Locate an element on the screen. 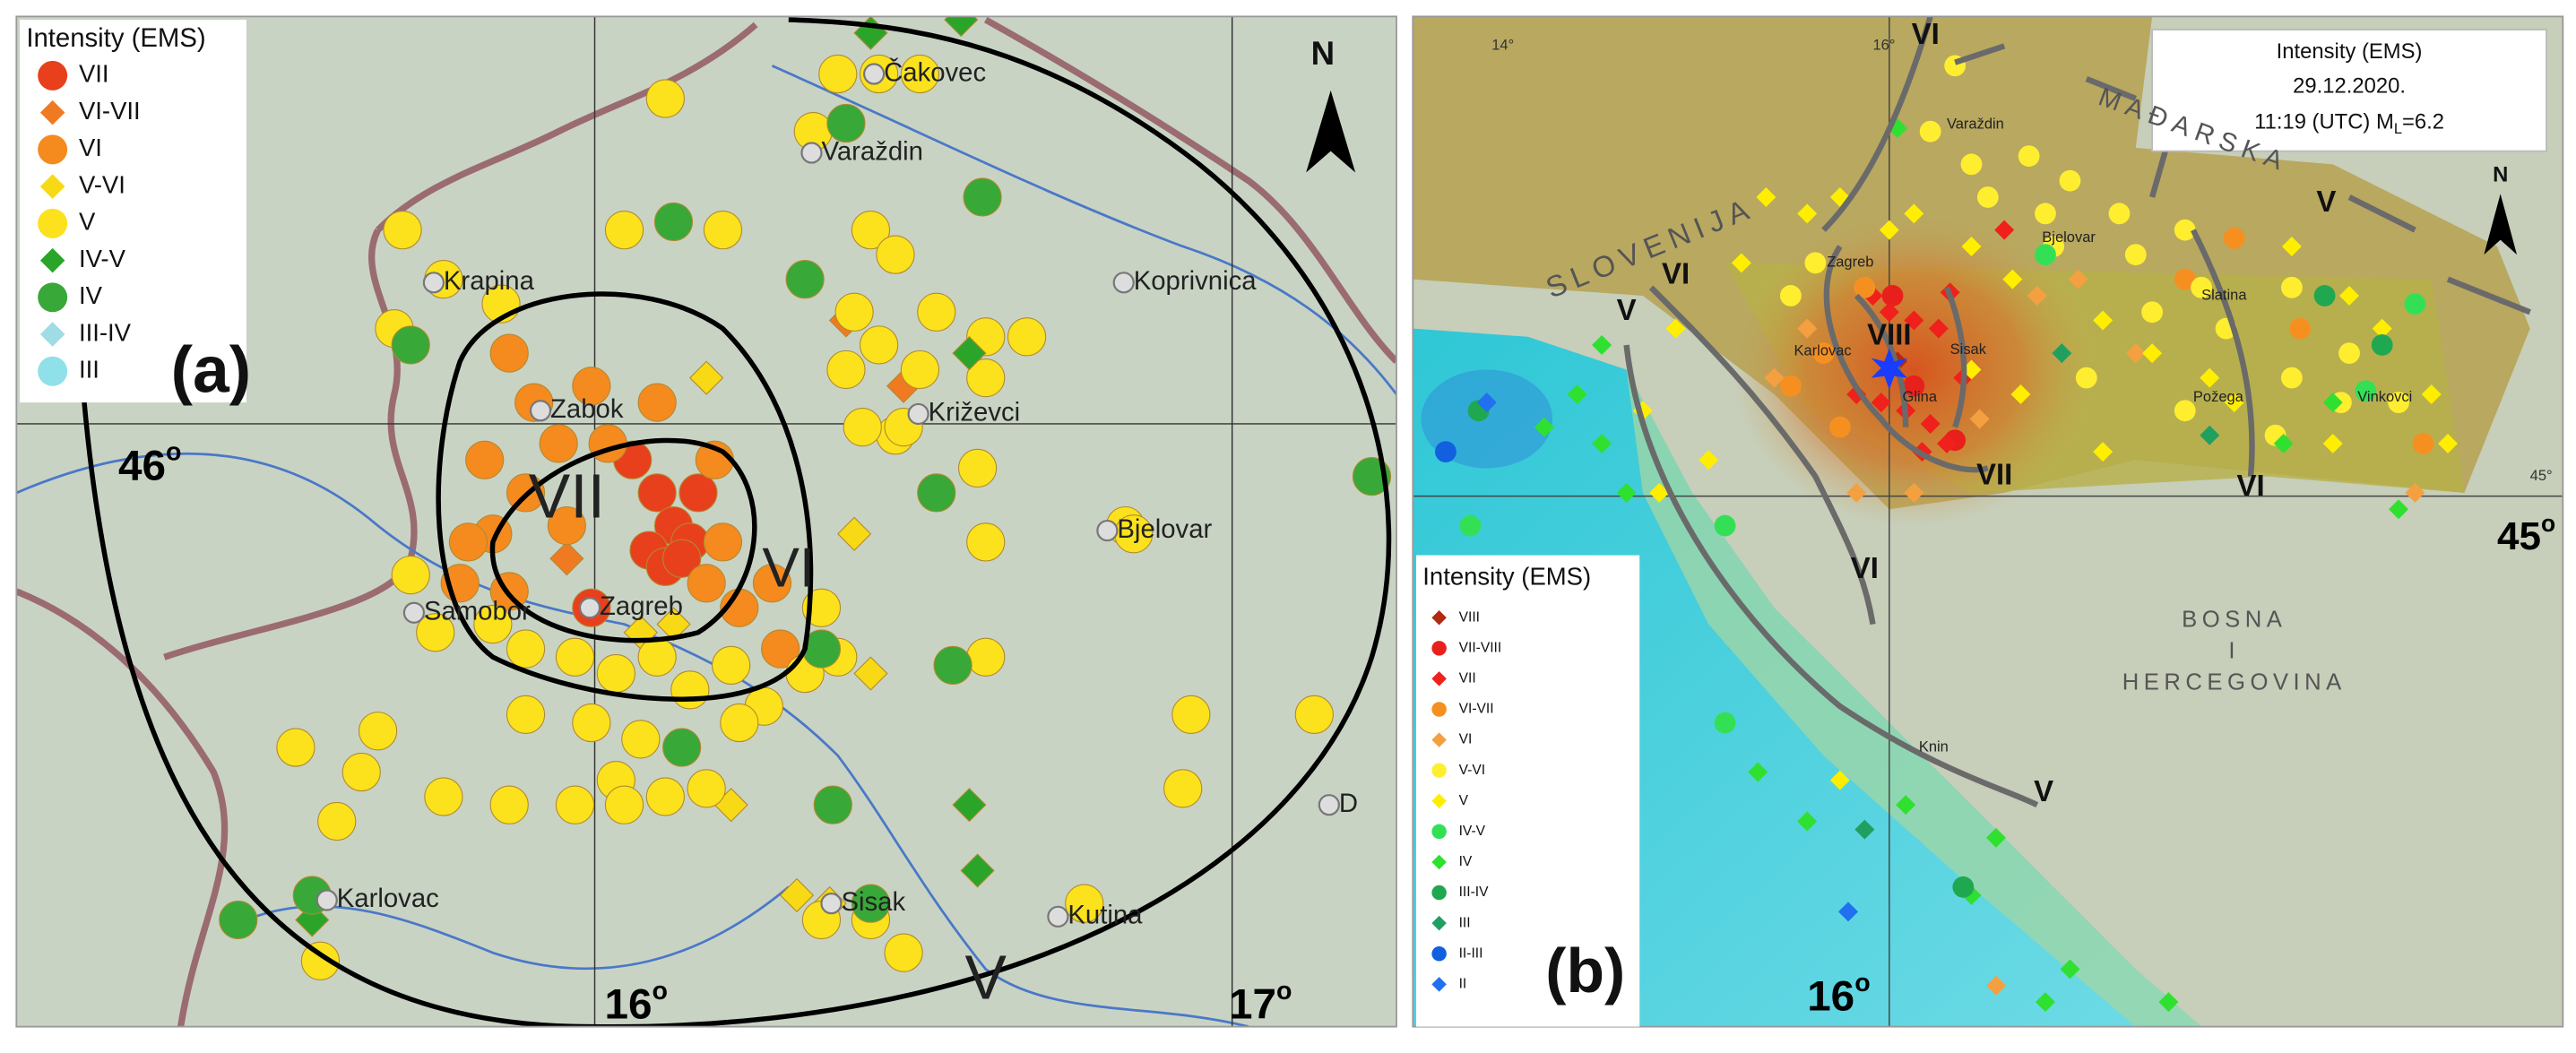 This screenshot has width=2576, height=1053. coordinate-label: 46o is located at coordinates (149, 463).